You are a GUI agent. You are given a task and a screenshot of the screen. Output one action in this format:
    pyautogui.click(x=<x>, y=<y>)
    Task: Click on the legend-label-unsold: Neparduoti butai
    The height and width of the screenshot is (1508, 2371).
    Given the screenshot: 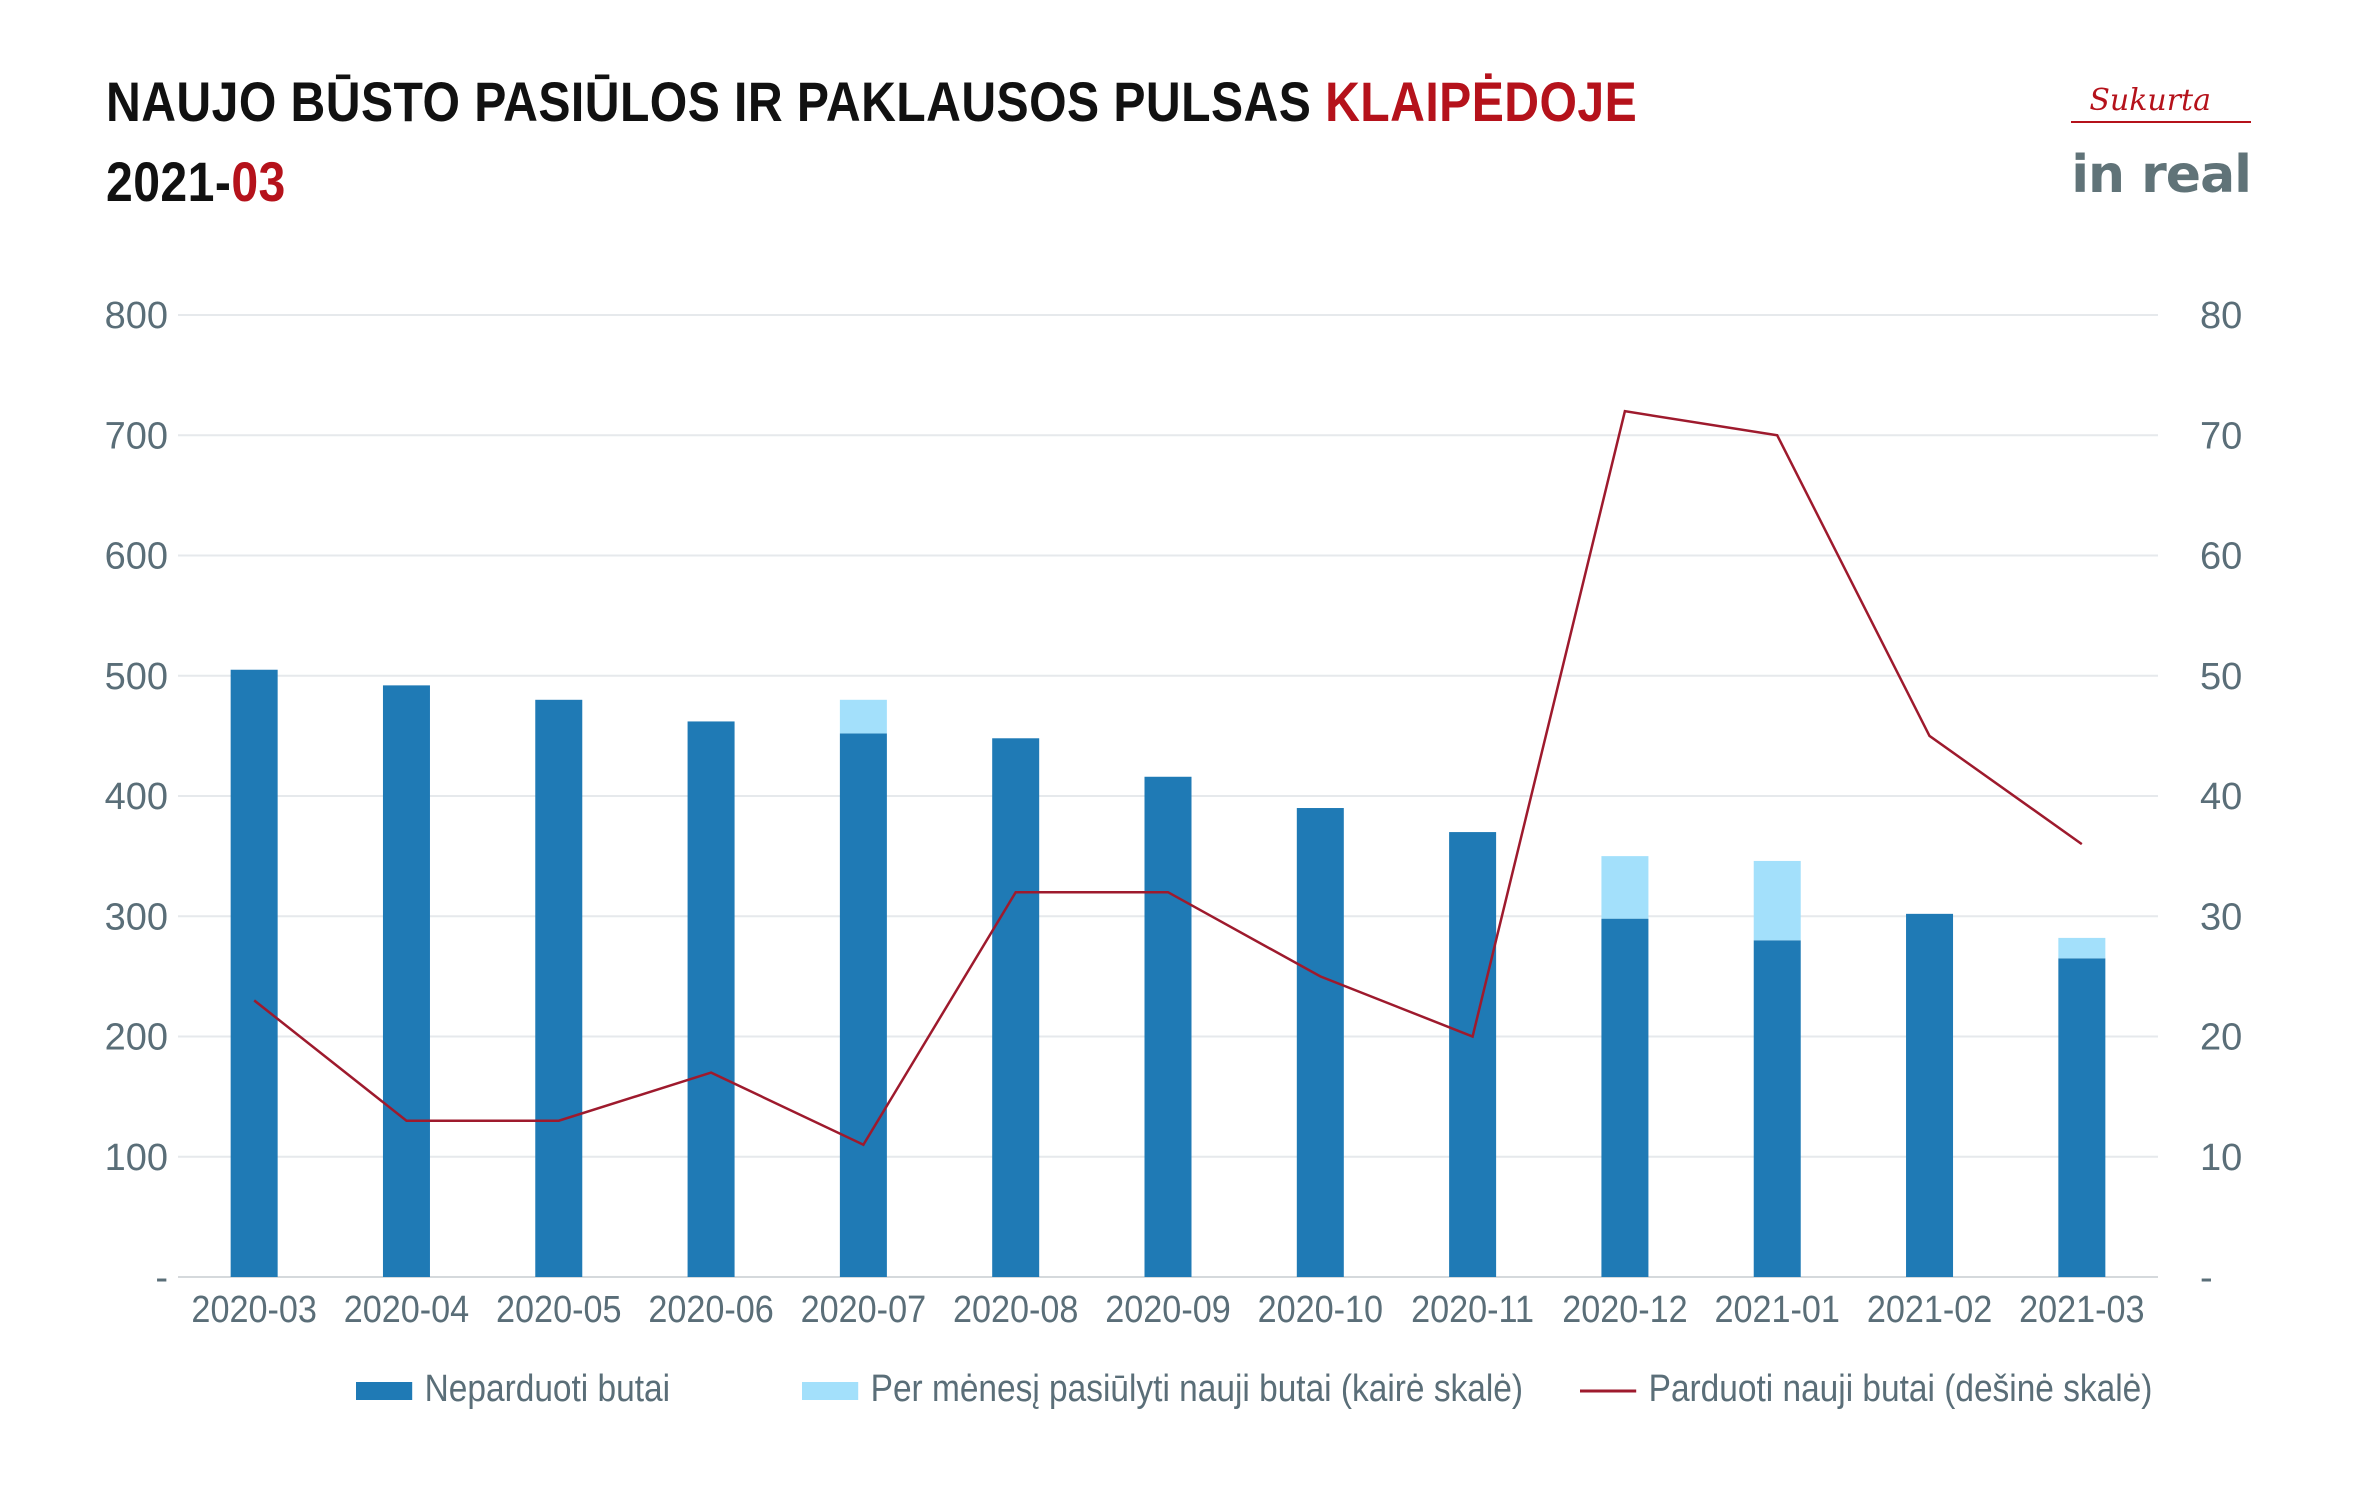 What is the action you would take?
    pyautogui.click(x=547, y=1389)
    